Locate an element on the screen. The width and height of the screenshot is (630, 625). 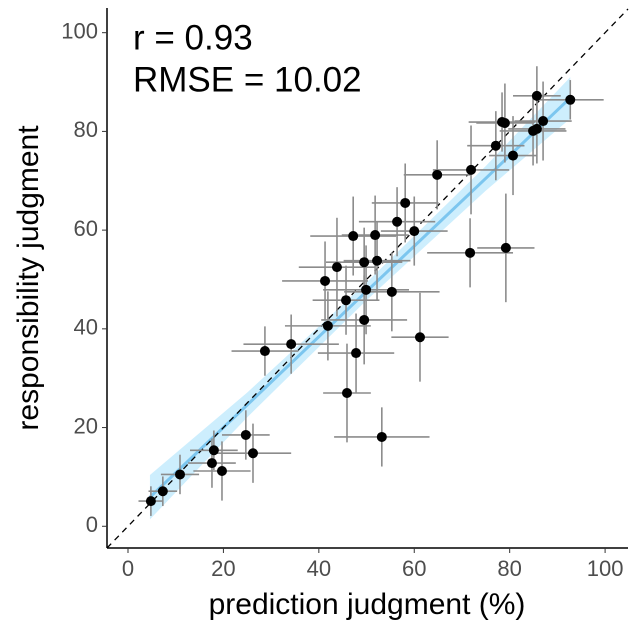
x-tick-label: 20 is located at coordinates (223, 568).